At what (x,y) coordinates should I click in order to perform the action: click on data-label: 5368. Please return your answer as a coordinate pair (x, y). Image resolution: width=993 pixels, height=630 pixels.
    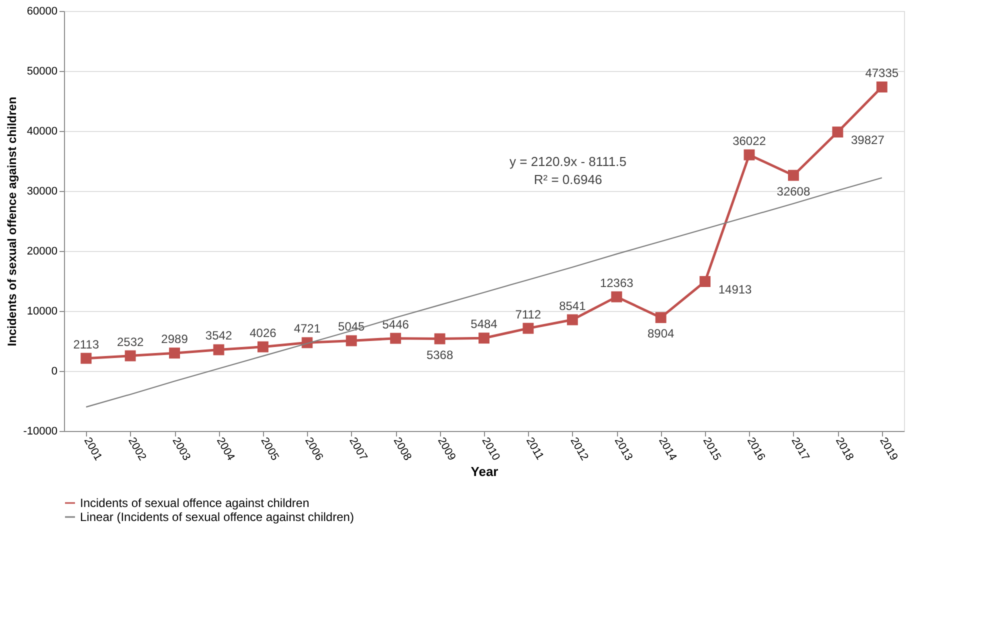
    Looking at the image, I should click on (440, 355).